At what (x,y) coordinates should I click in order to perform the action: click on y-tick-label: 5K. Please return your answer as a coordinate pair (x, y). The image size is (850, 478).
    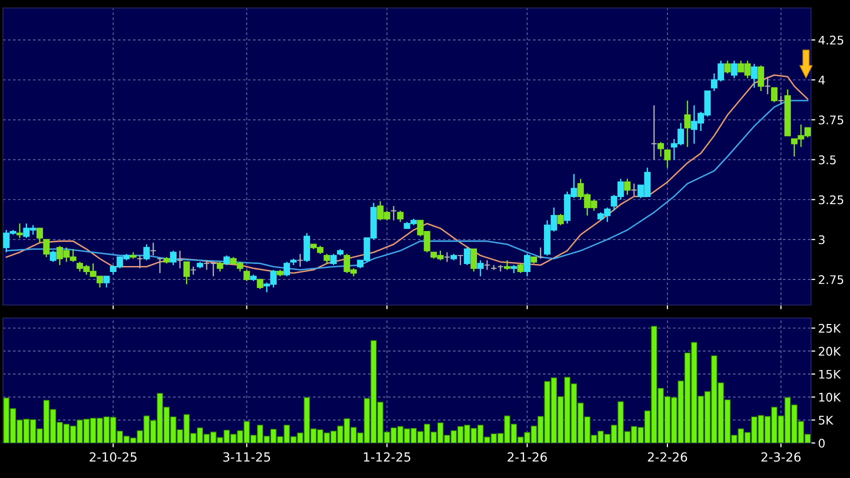
    Looking at the image, I should click on (826, 420).